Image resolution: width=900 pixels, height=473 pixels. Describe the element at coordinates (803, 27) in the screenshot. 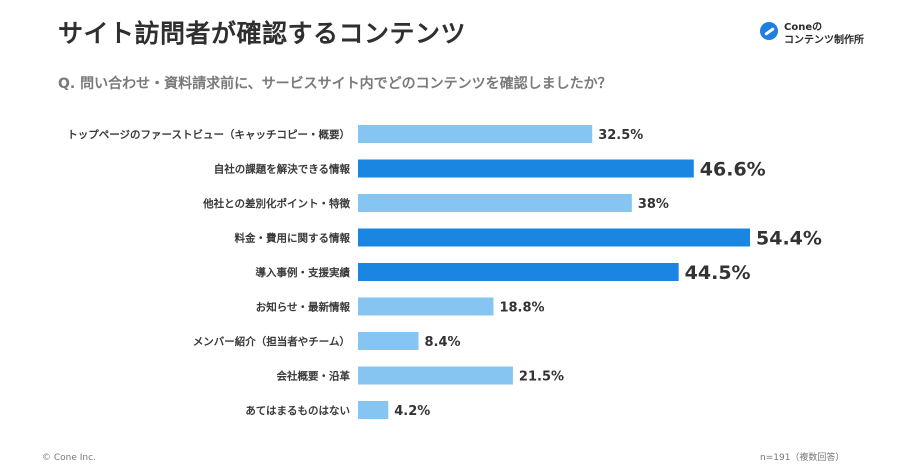

I see `logo-text-line1: Coneの` at that location.